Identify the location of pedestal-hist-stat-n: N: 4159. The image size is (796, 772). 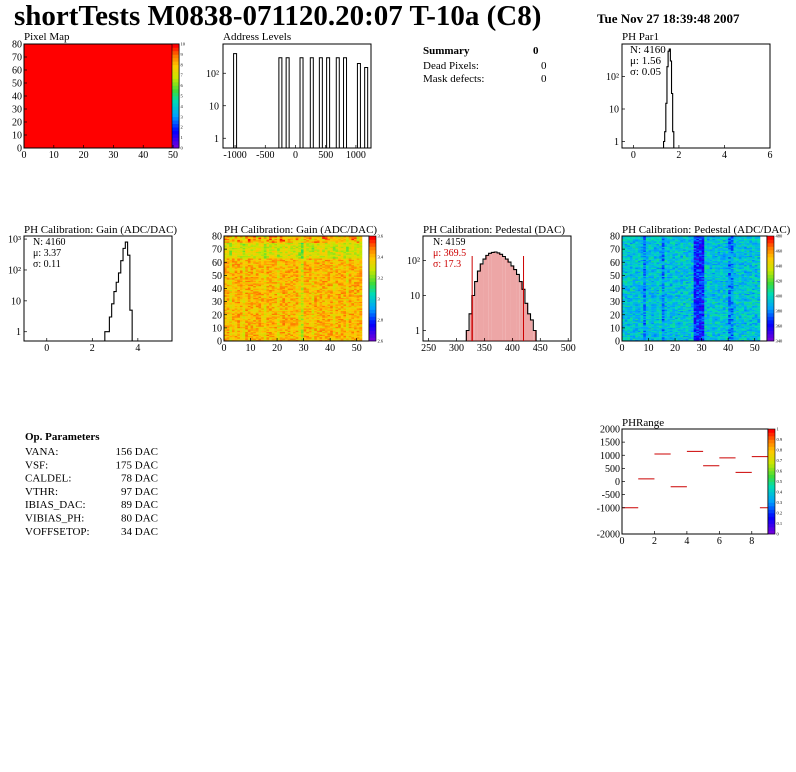
(449, 242).